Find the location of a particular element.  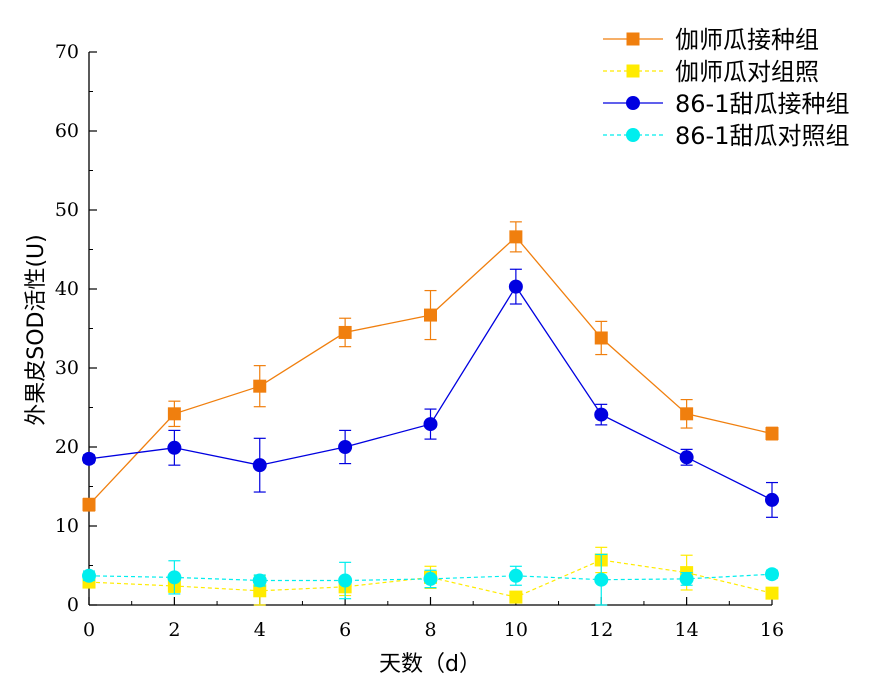

y-tick-label: 40 is located at coordinates (67, 289).